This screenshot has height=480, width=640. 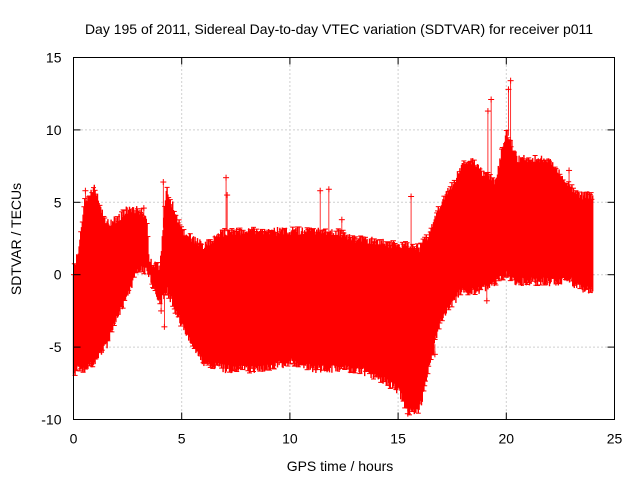 I want to click on x-tick-label: 15, so click(x=398, y=439).